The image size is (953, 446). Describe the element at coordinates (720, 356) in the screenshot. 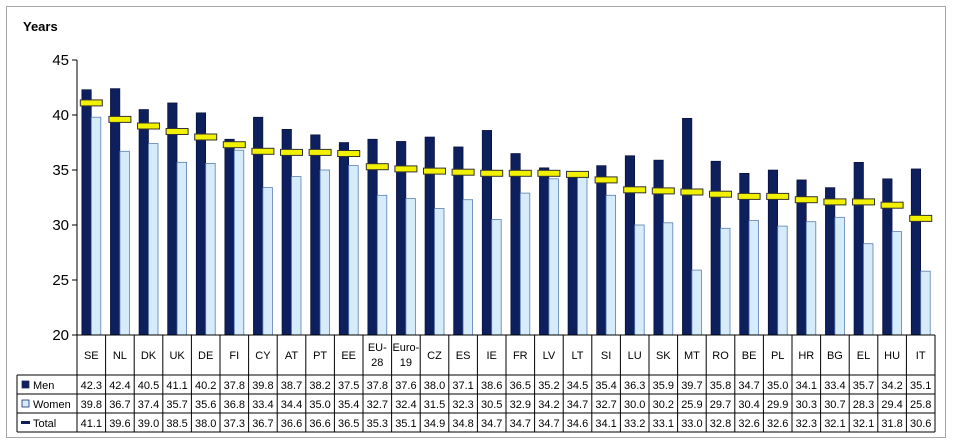

I see `category-label: RO` at that location.